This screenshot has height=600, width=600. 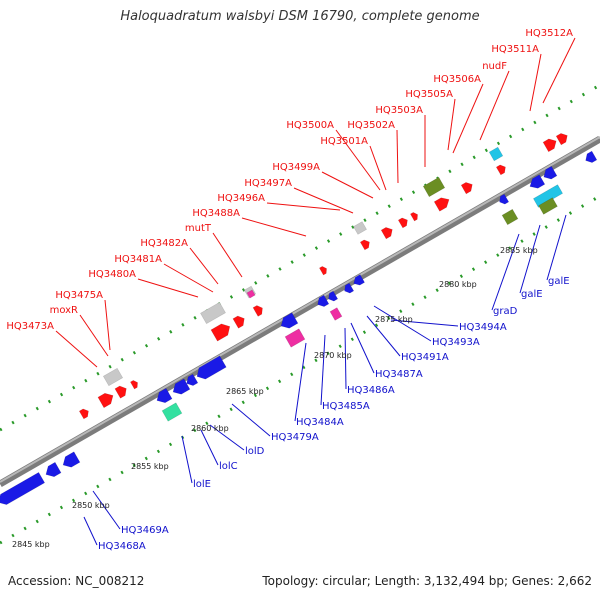 What do you see at coordinates (145, 530) in the screenshot?
I see `reverse-gene-label: HQ3469A` at bounding box center [145, 530].